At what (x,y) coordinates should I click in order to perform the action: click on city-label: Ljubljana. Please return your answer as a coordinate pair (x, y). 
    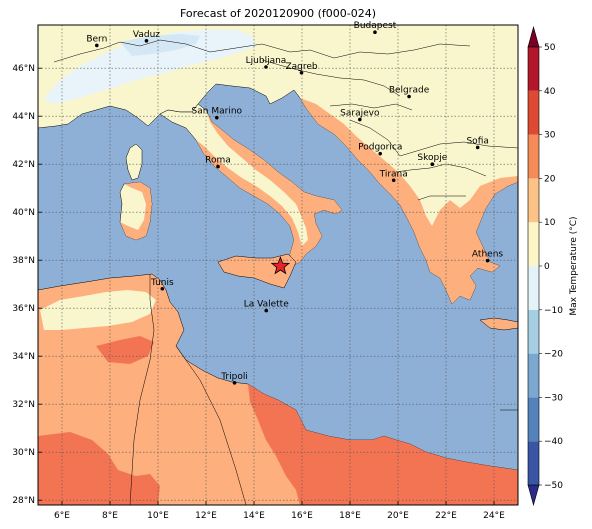
    Looking at the image, I should click on (266, 61).